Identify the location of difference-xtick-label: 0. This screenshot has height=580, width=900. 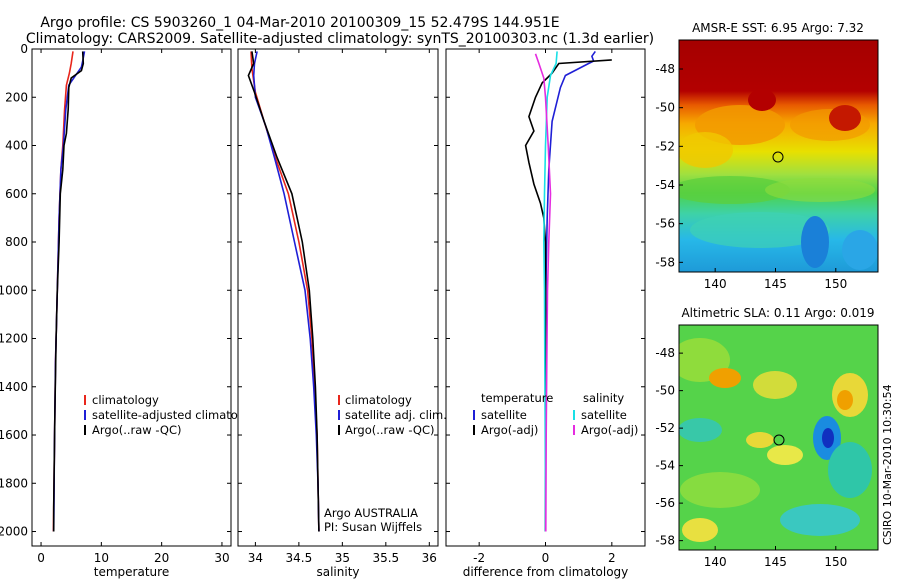
(546, 558).